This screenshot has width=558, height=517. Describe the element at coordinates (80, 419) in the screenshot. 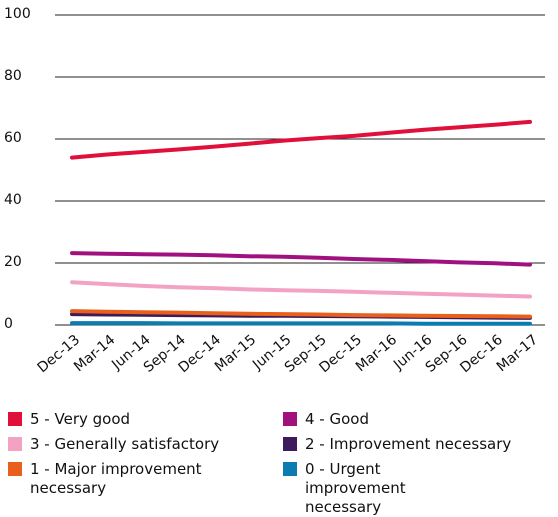

I see `legend-label: 5 - Very good` at that location.